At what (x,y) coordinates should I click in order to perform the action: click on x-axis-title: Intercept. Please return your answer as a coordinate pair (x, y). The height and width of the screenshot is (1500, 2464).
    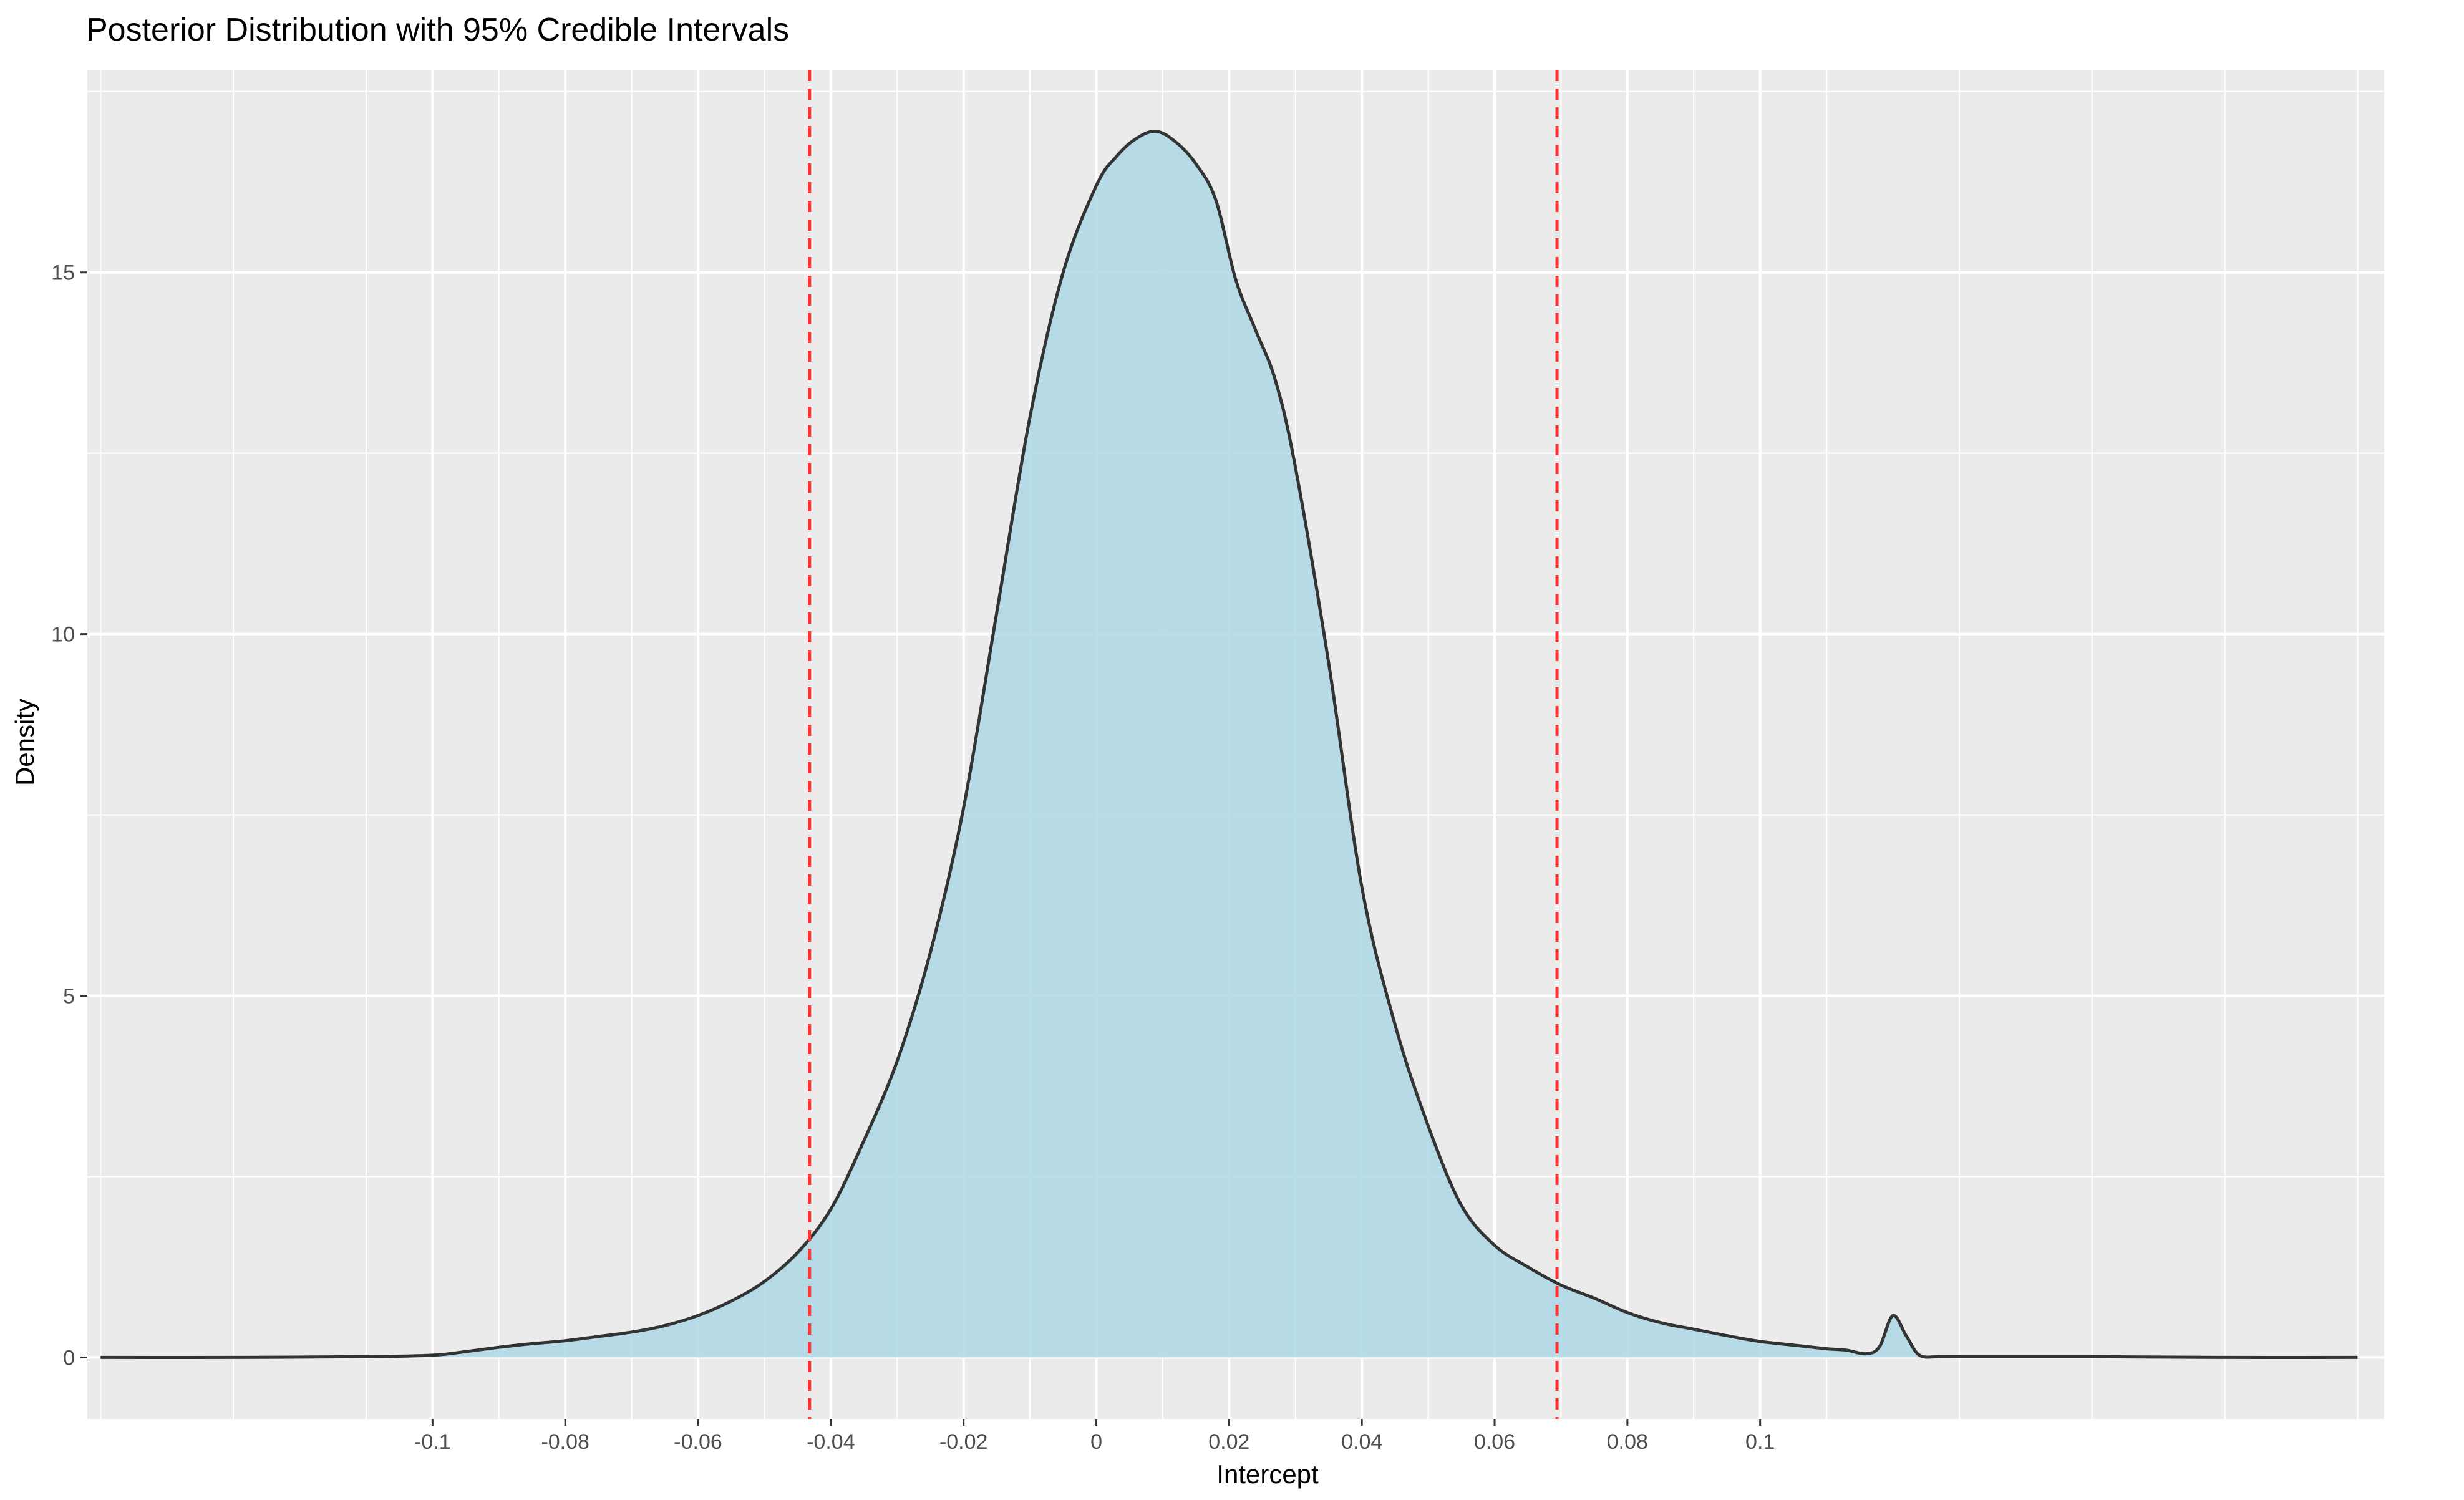
    Looking at the image, I should click on (1267, 1474).